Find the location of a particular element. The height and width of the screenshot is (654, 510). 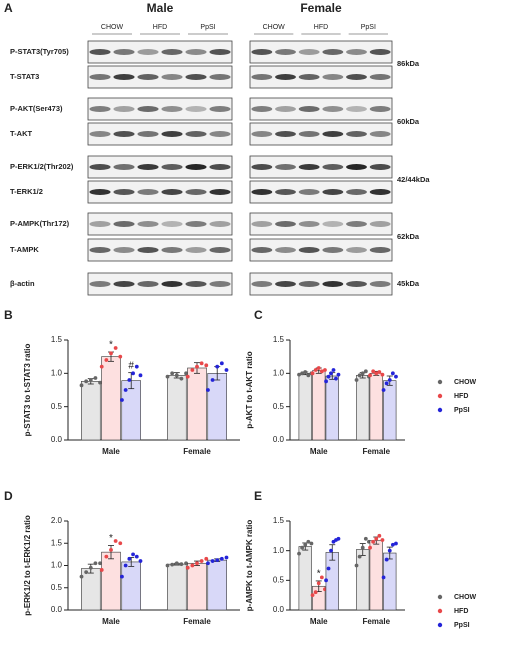

y-axis-label: p-STAT3 to t-STAT3 ratio is located at coordinates (27, 390).